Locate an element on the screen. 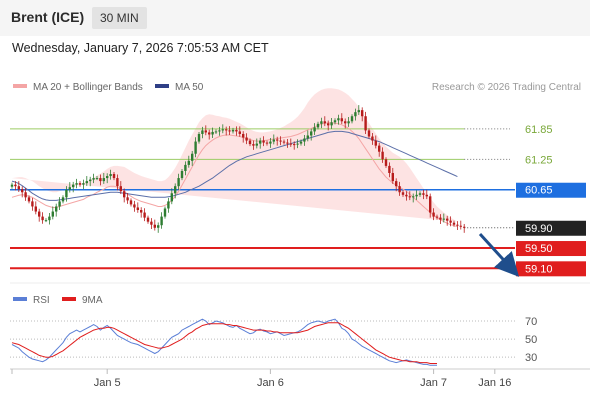 Image resolution: width=590 pixels, height=400 pixels. current-price-label: 59.90 is located at coordinates (539, 229).